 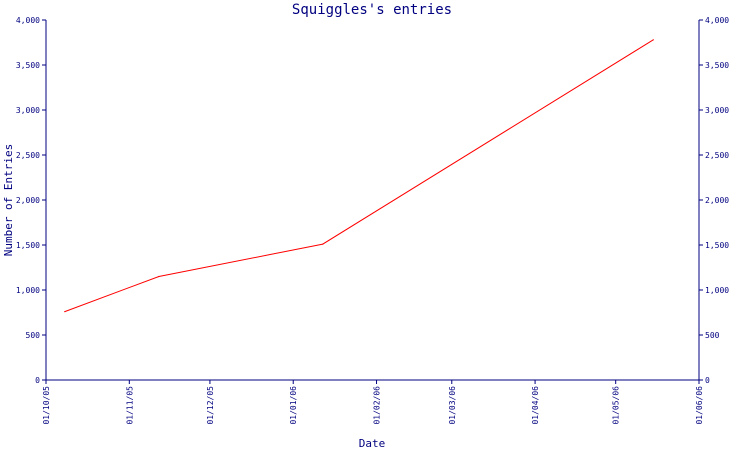 What do you see at coordinates (717, 155) in the screenshot?
I see `y-tick-label-right: 2,500` at bounding box center [717, 155].